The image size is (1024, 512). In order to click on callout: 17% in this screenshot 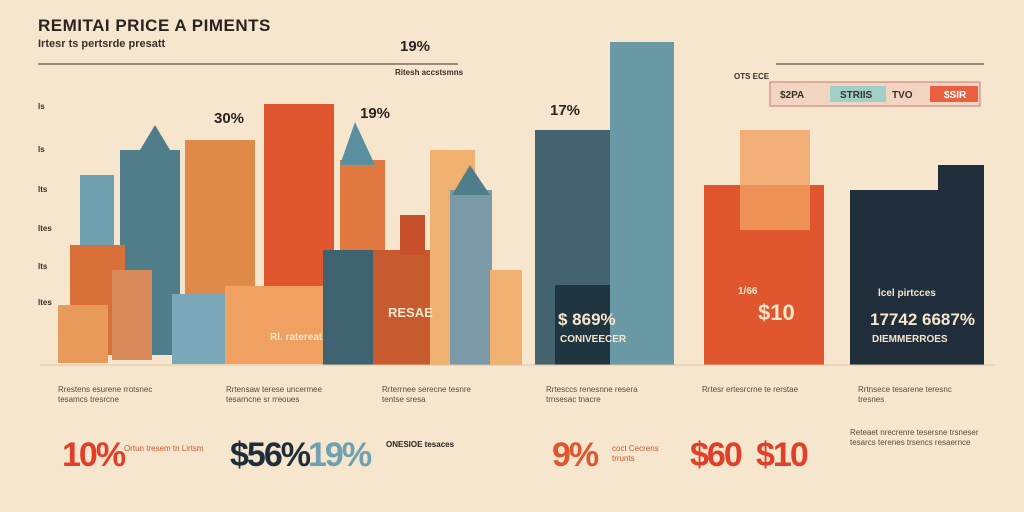, I will do `click(565, 110)`.